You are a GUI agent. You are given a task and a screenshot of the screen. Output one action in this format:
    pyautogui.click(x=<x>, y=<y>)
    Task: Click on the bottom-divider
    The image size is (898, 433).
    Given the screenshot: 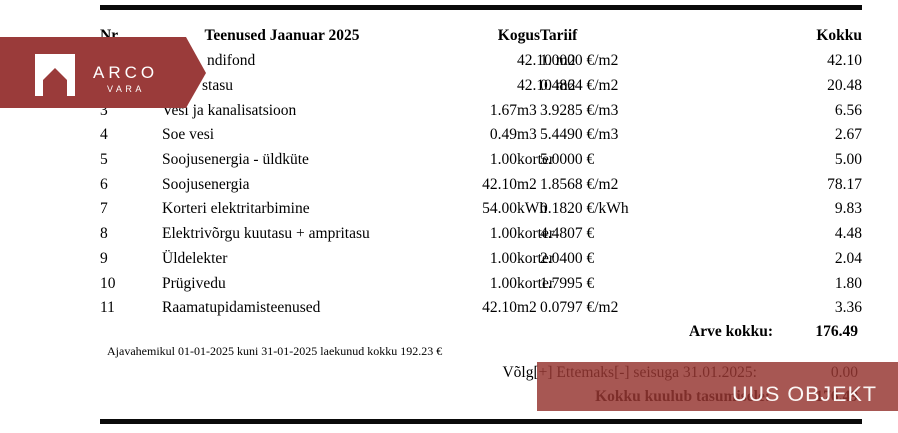 What is the action you would take?
    pyautogui.click(x=481, y=421)
    